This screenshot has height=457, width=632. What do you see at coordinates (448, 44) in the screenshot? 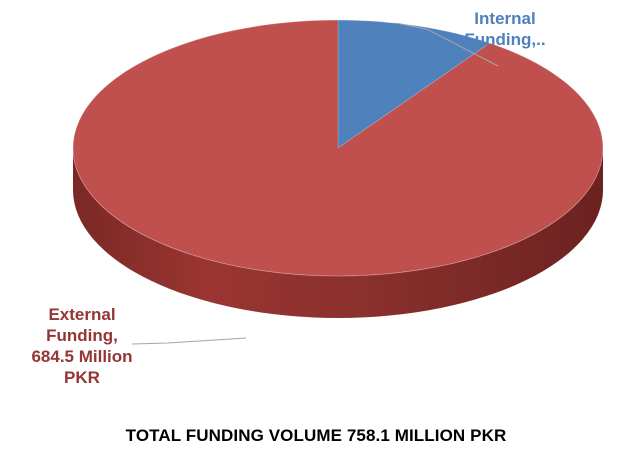
I see `leader-line-internal-funding` at bounding box center [448, 44].